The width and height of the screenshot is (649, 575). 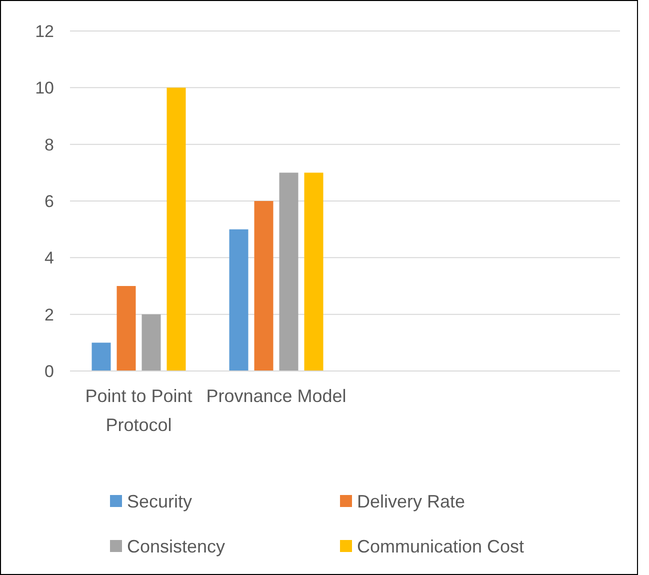 I want to click on y-tick-label: 2, so click(x=49, y=314).